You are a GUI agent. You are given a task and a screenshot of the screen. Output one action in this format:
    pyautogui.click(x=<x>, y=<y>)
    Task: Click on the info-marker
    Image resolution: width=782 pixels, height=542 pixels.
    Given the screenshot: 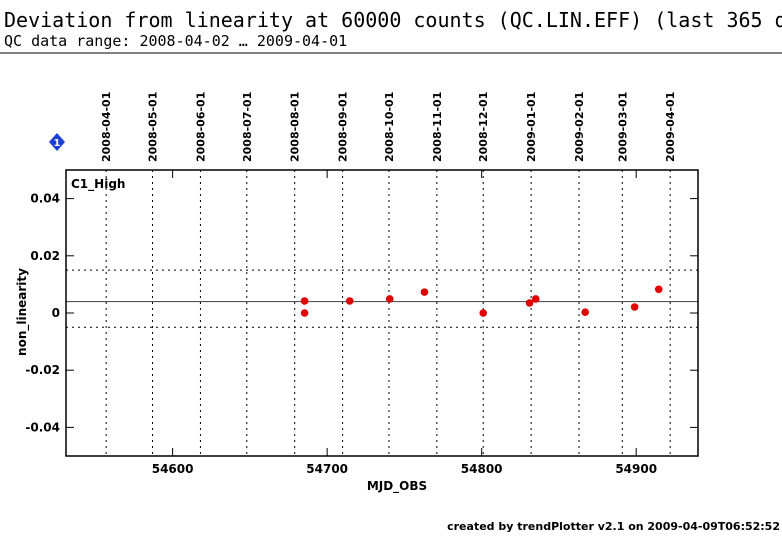 What is the action you would take?
    pyautogui.click(x=57, y=142)
    